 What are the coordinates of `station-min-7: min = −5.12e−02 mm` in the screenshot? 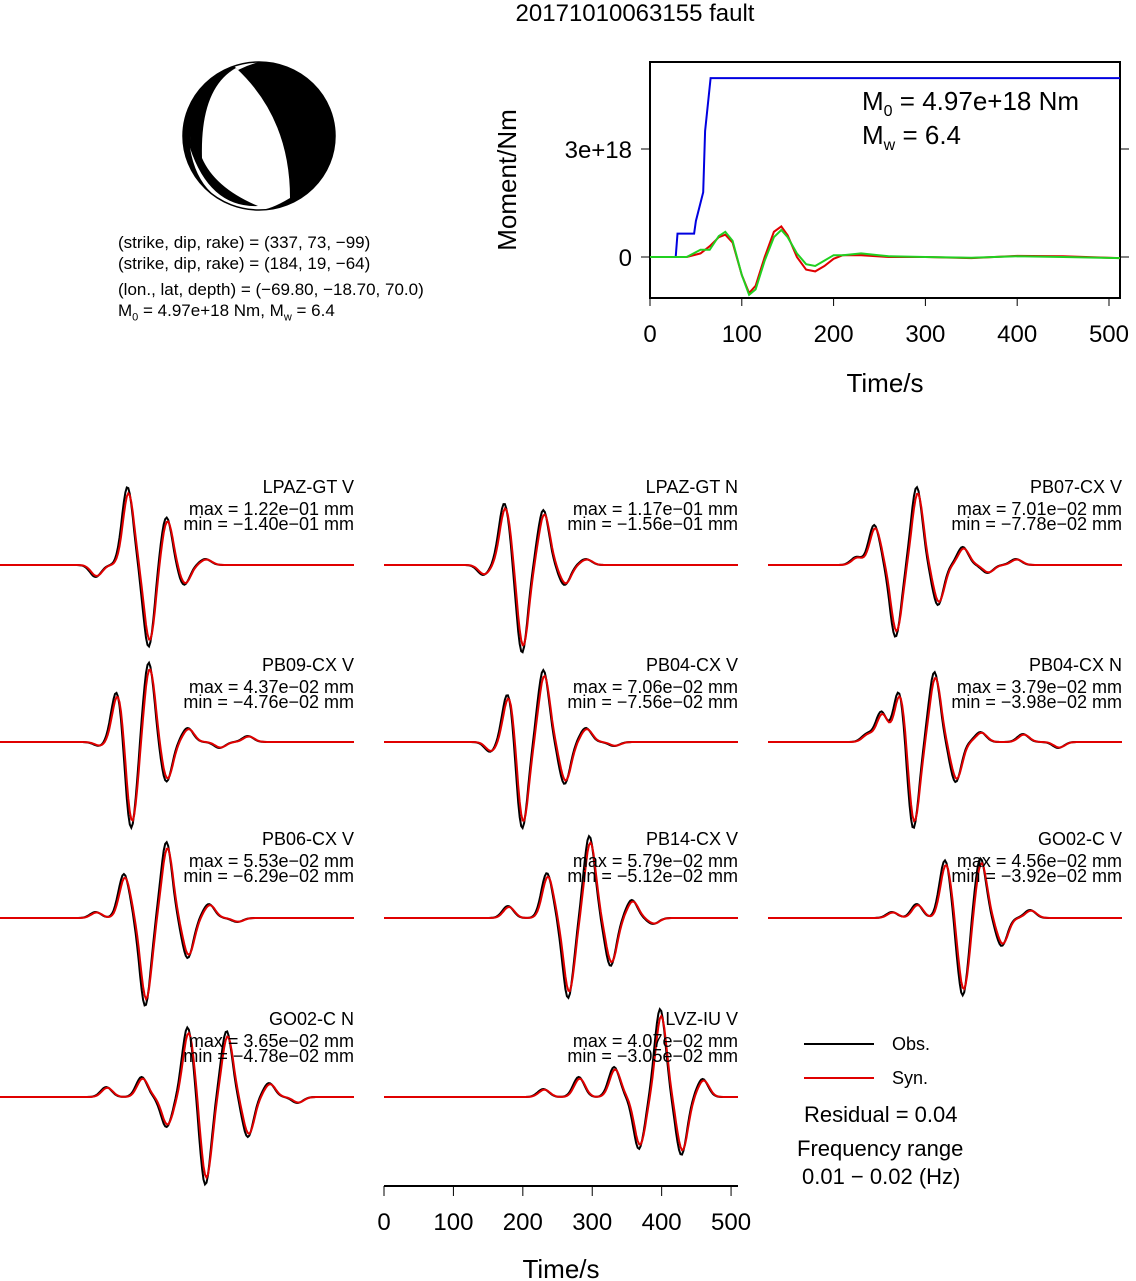 It's located at (652, 876).